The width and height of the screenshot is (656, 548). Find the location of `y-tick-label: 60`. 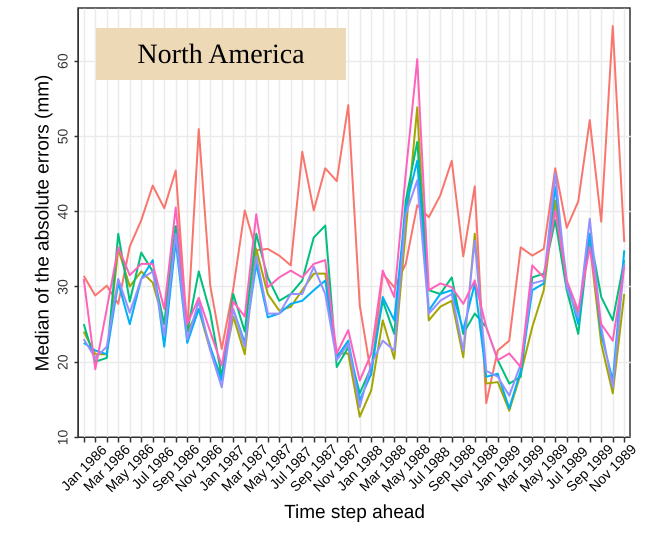

y-tick-label: 60 is located at coordinates (62, 61).